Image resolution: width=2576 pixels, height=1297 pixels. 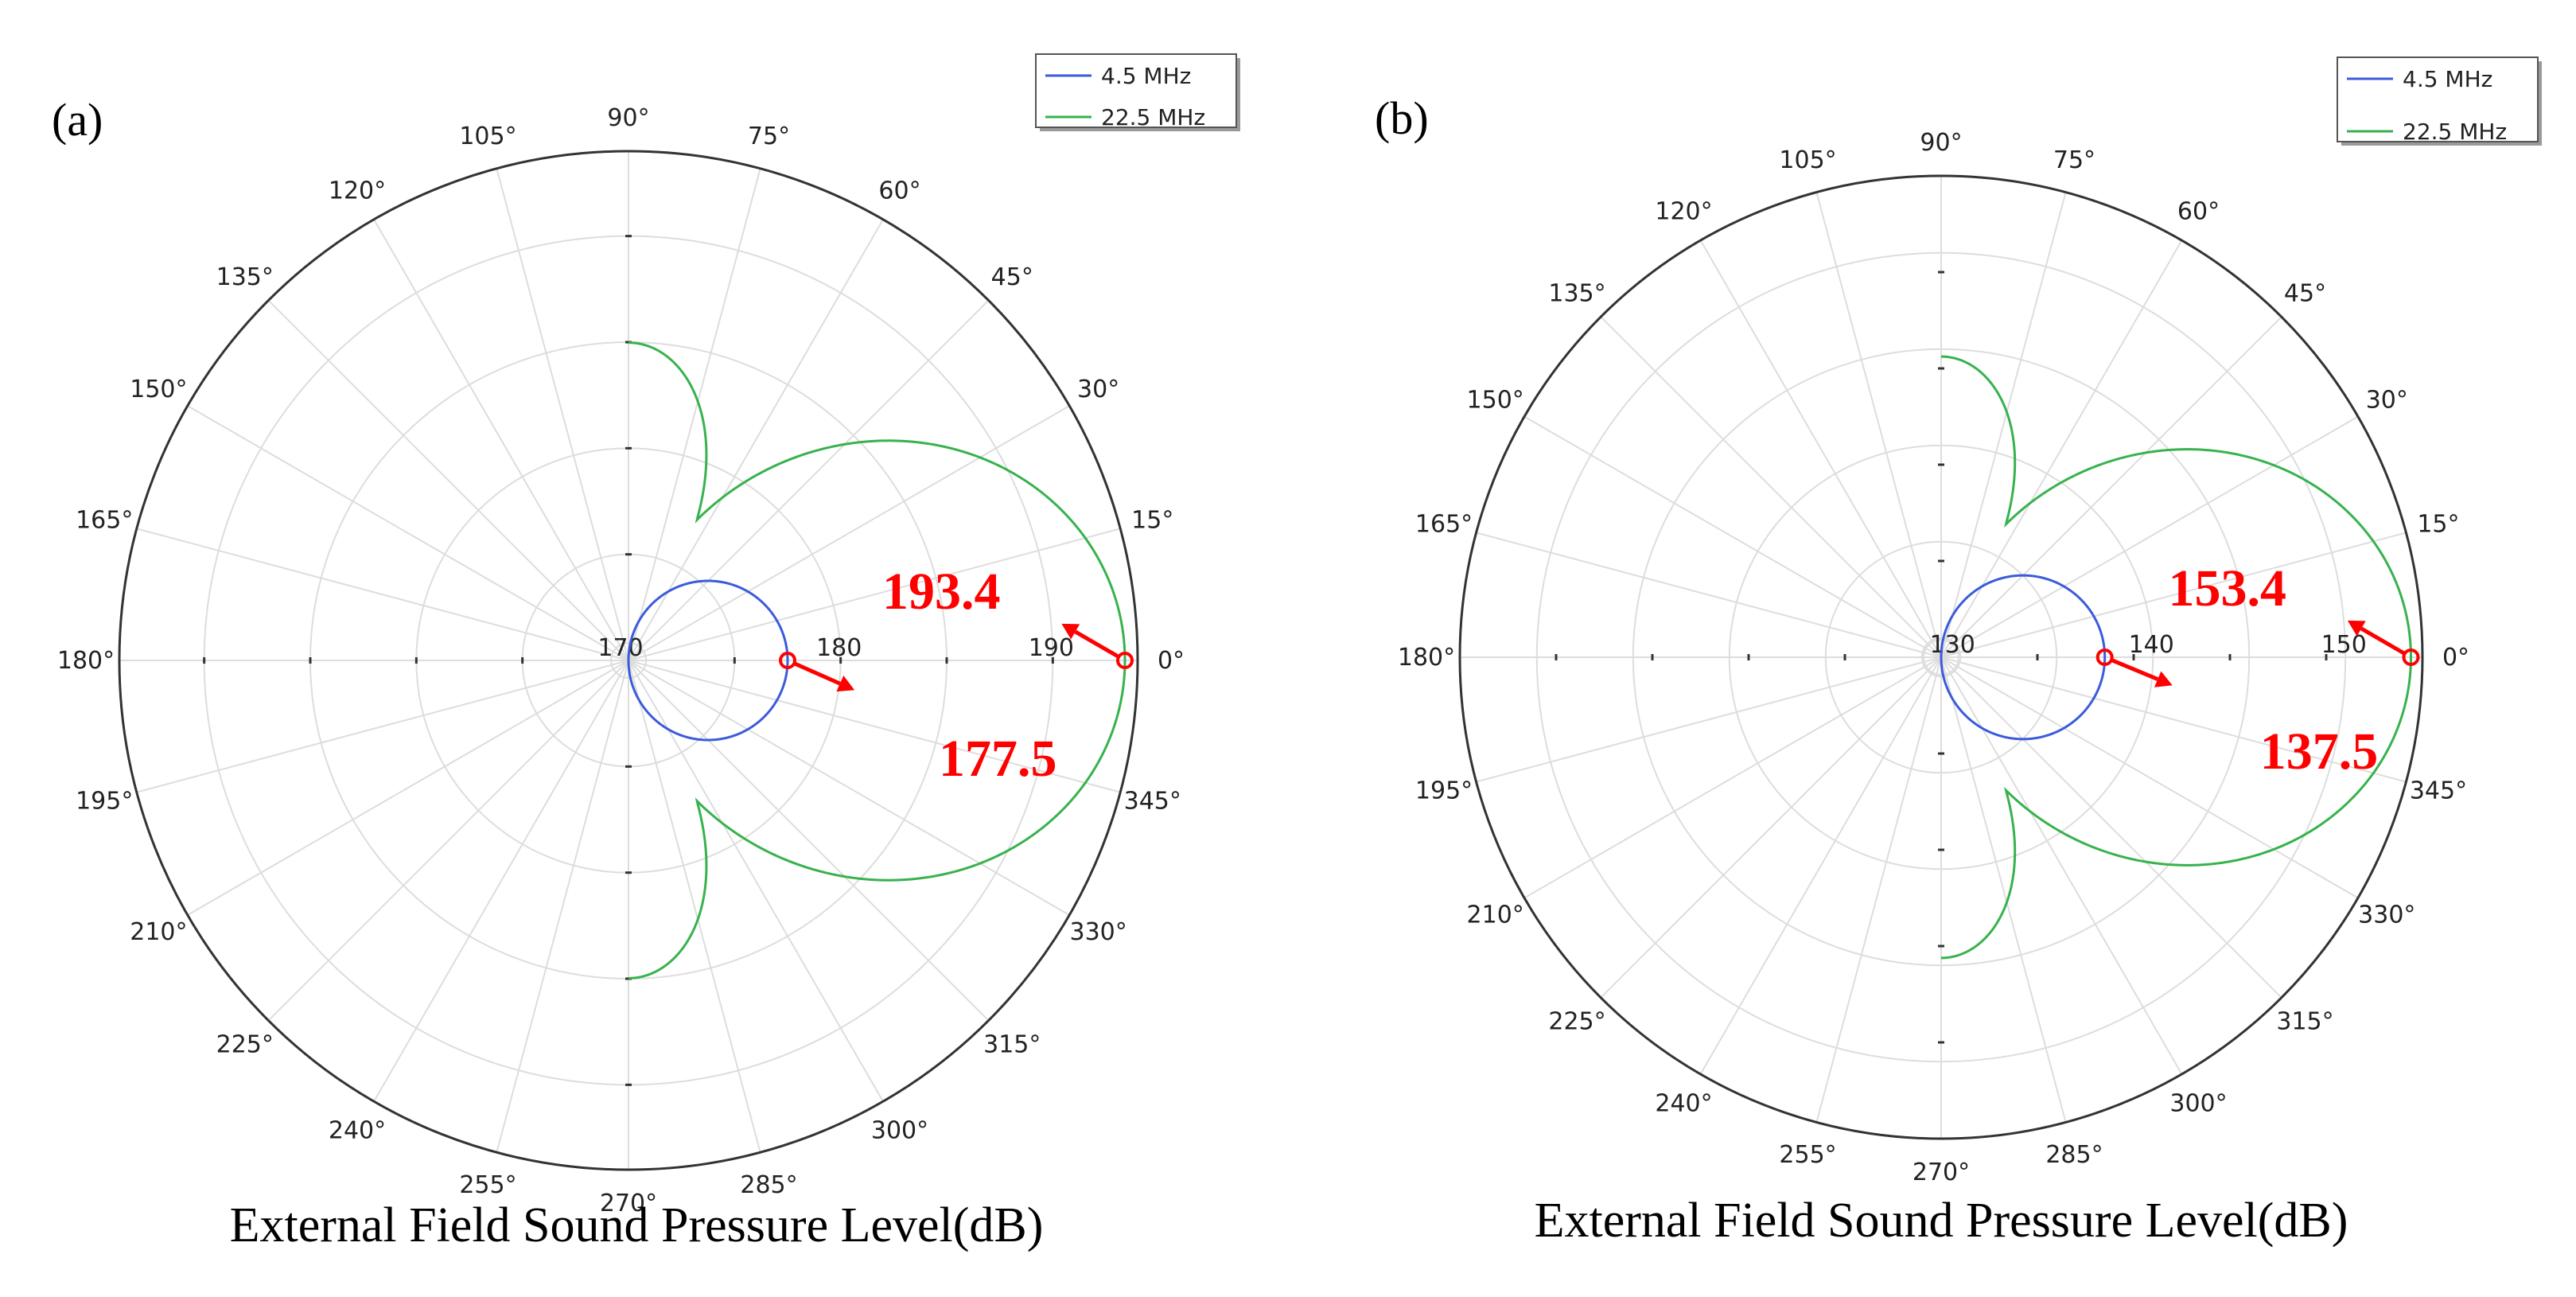 I want to click on panel-label: (a), so click(x=78, y=120).